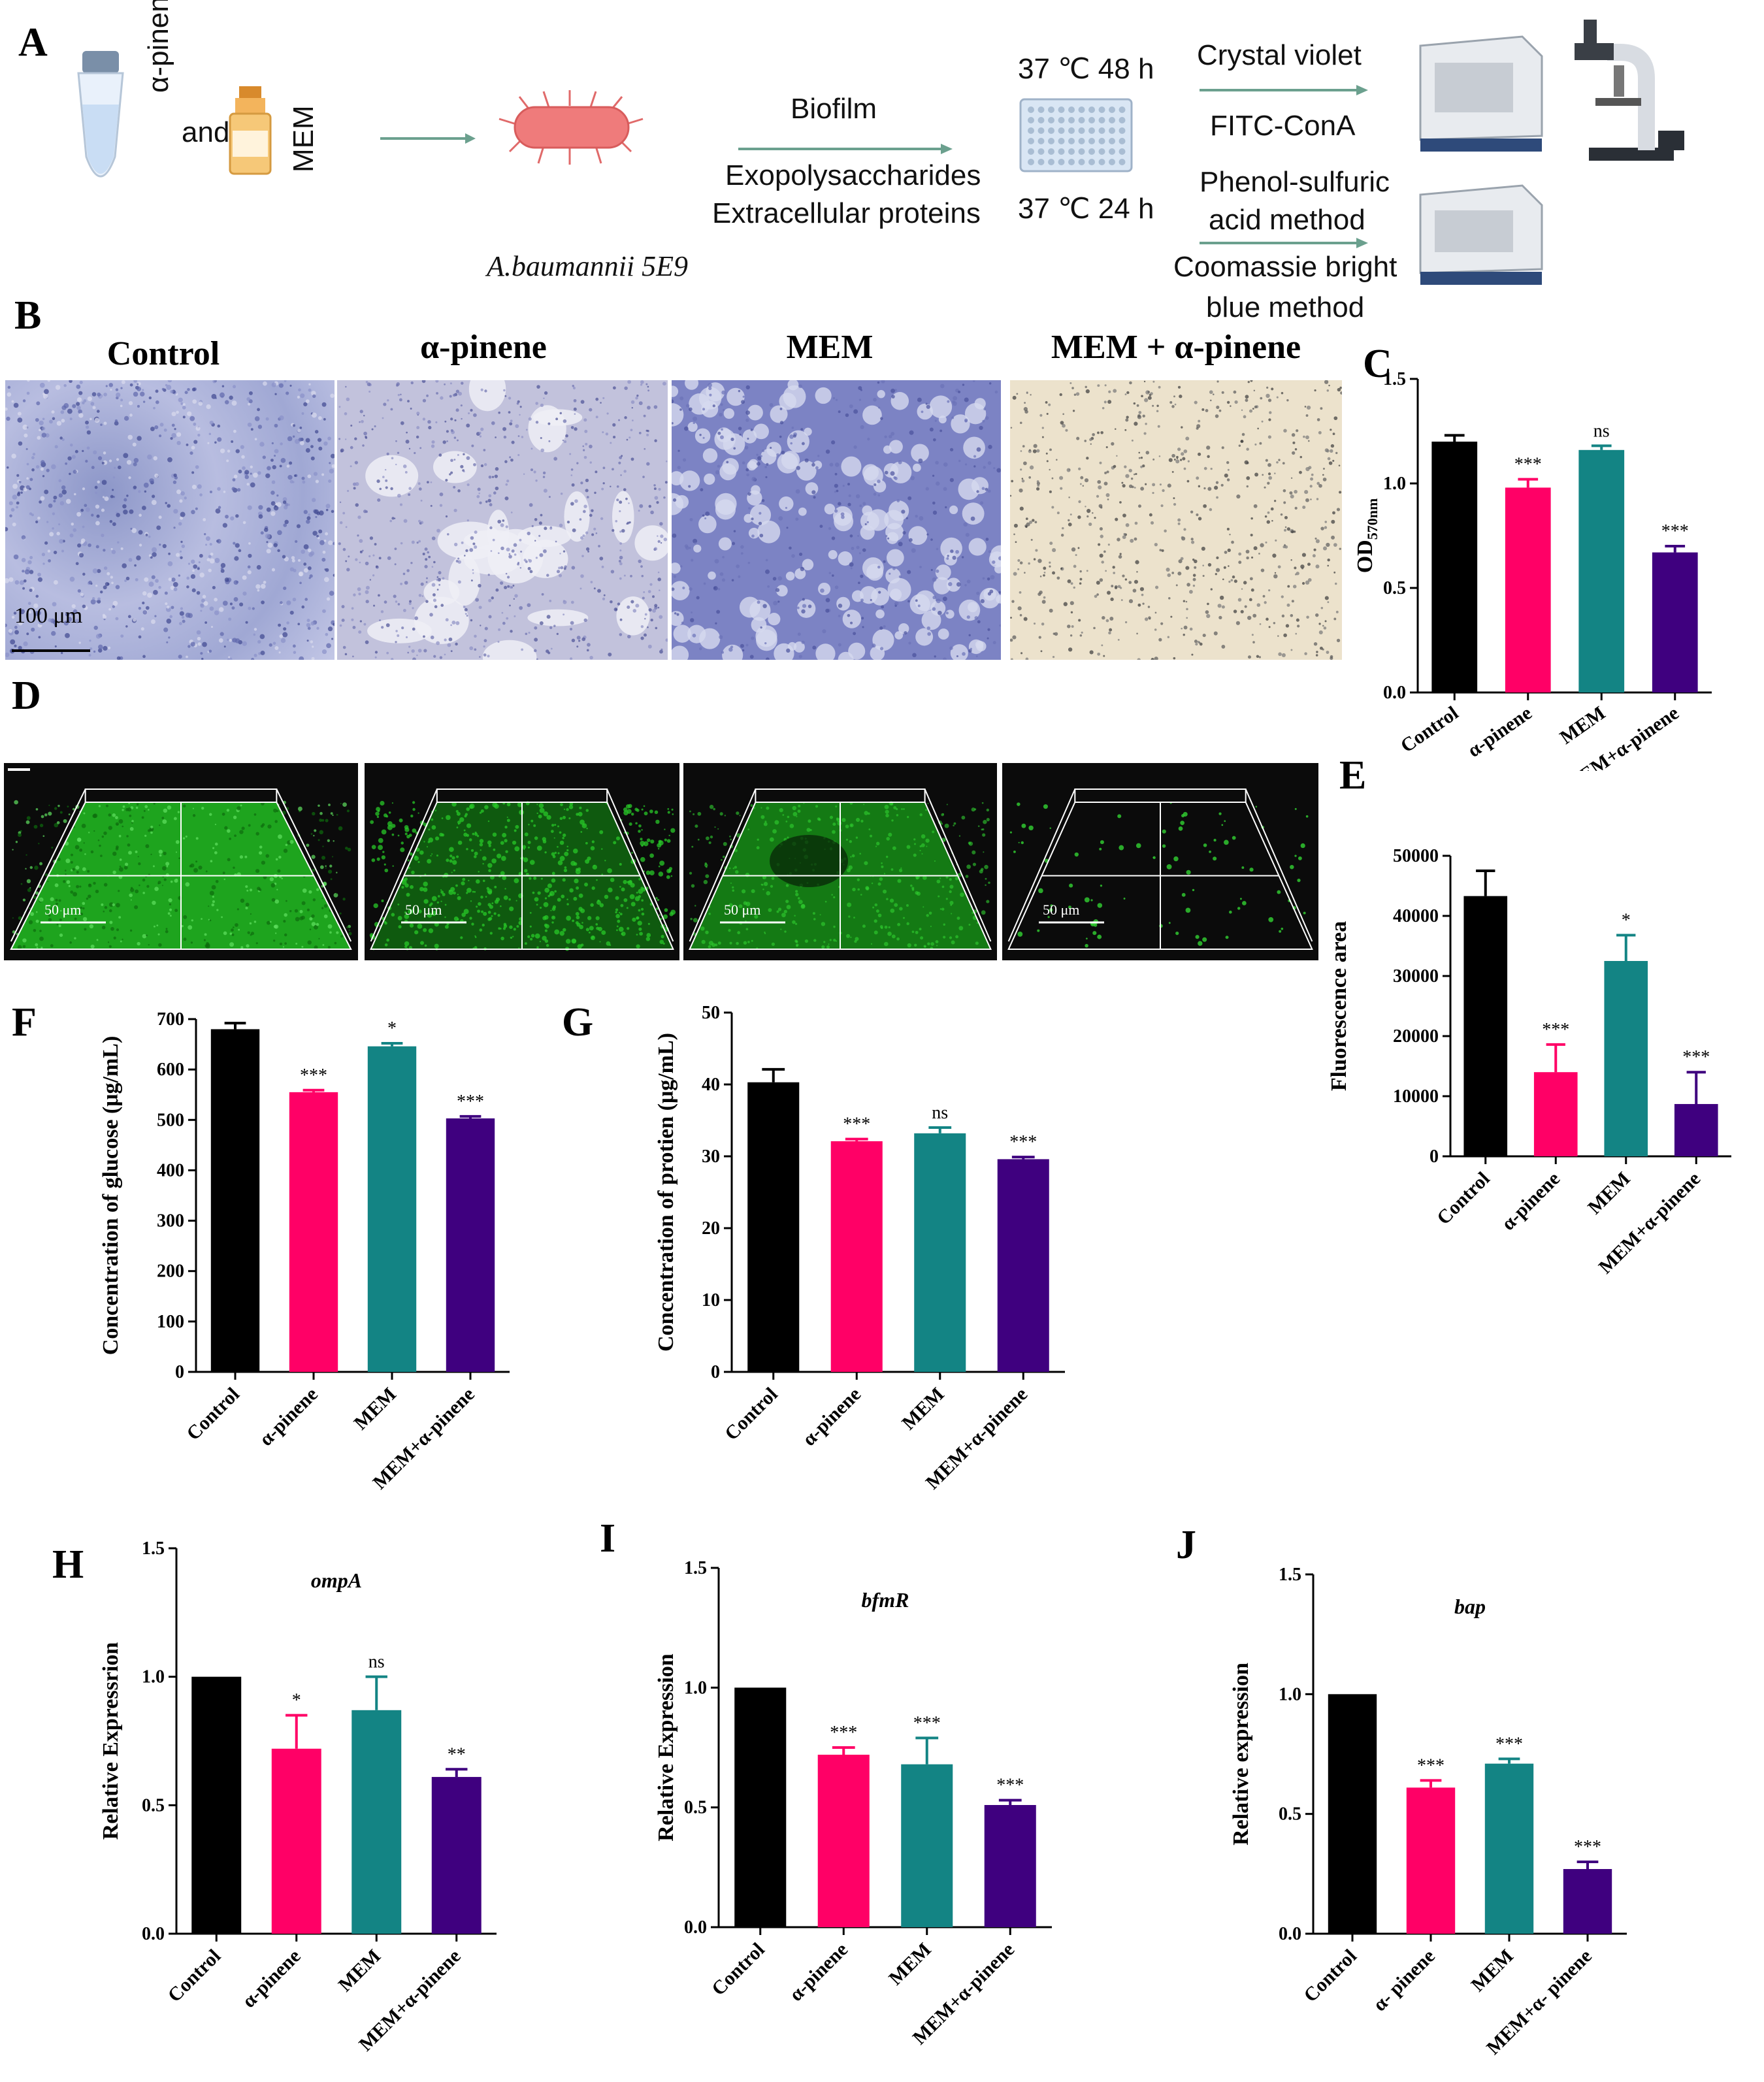  Describe the element at coordinates (1353, 775) in the screenshot. I see `panel-letter-e: E` at that location.